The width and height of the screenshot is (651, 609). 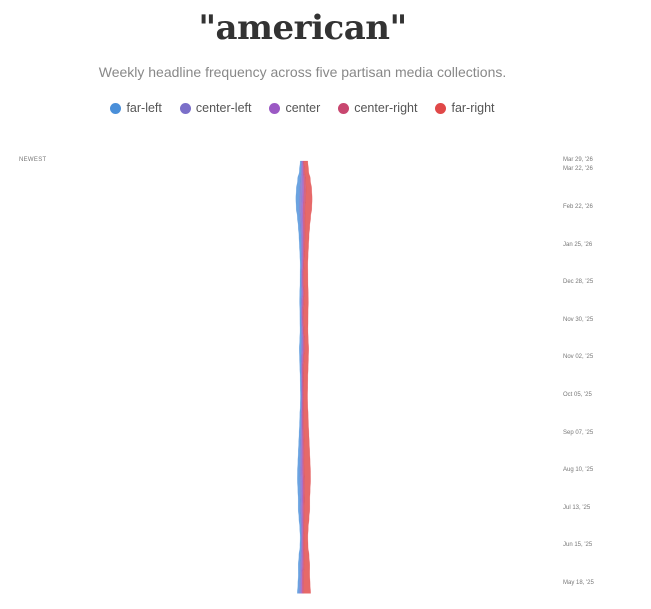 I want to click on legend-item-center: center, so click(x=294, y=108).